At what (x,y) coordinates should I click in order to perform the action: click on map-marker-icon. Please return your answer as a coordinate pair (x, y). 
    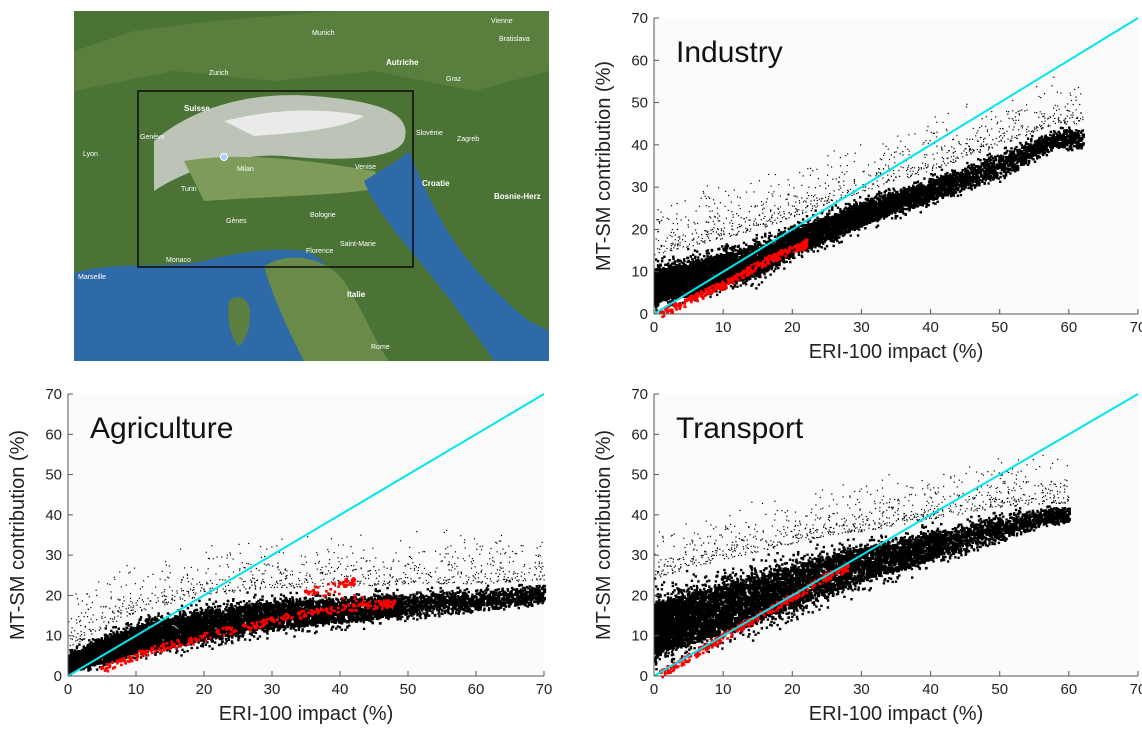
    Looking at the image, I should click on (224, 157).